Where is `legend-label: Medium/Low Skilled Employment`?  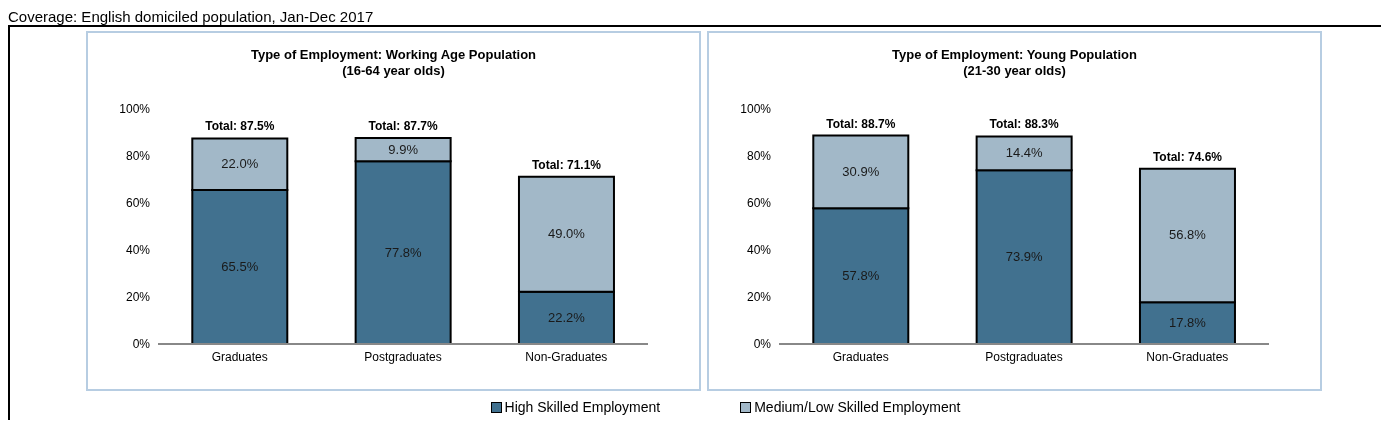 legend-label: Medium/Low Skilled Employment is located at coordinates (857, 407).